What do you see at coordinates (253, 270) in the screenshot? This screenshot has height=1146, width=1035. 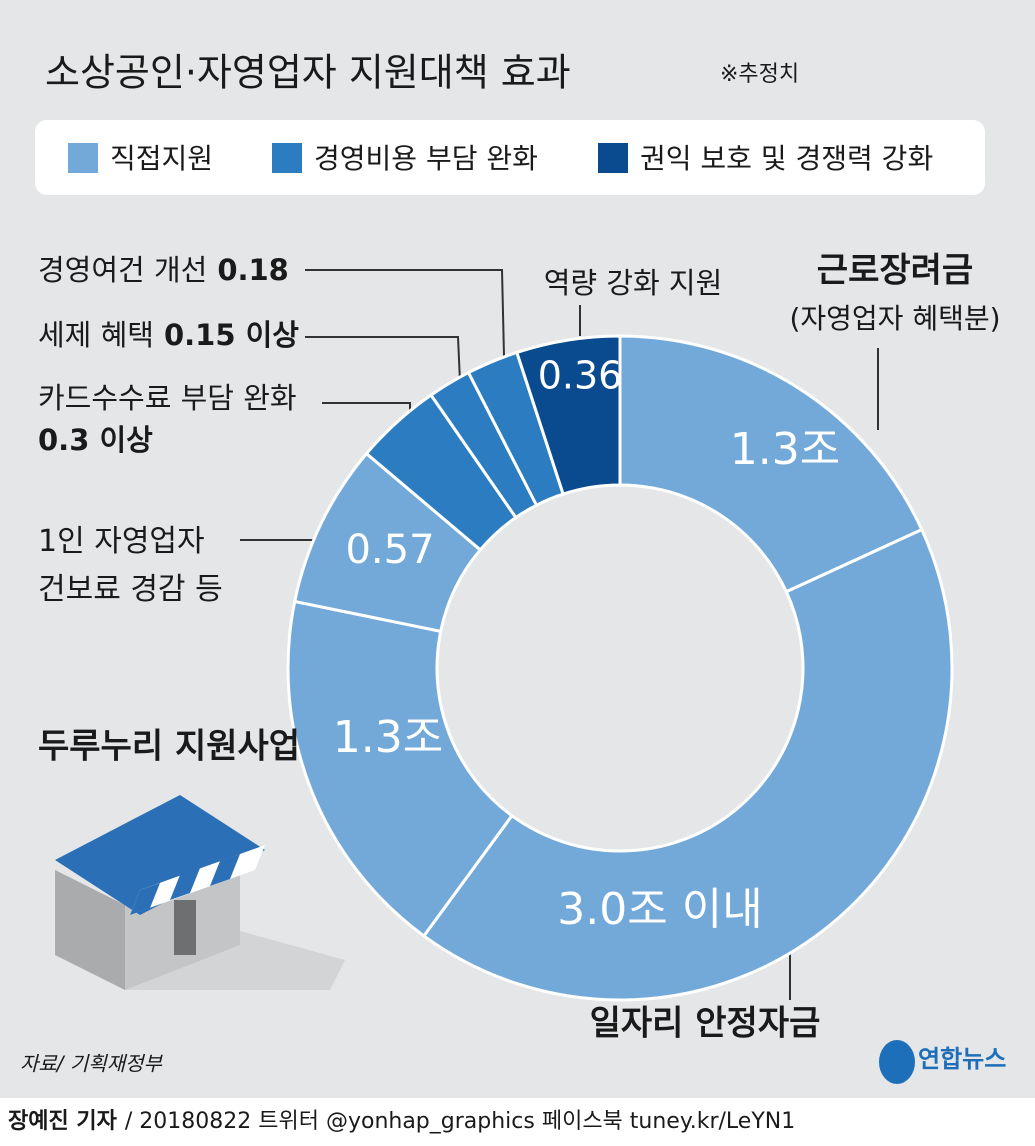 I see `value-label: 0.18` at bounding box center [253, 270].